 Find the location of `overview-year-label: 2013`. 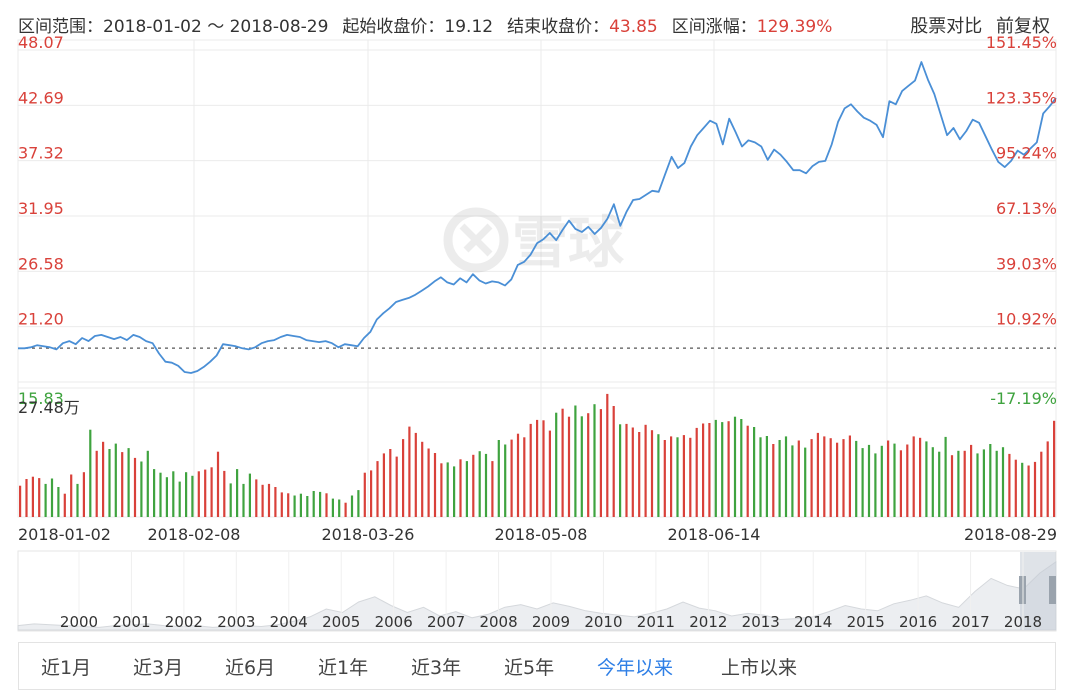

overview-year-label: 2013 is located at coordinates (761, 622).